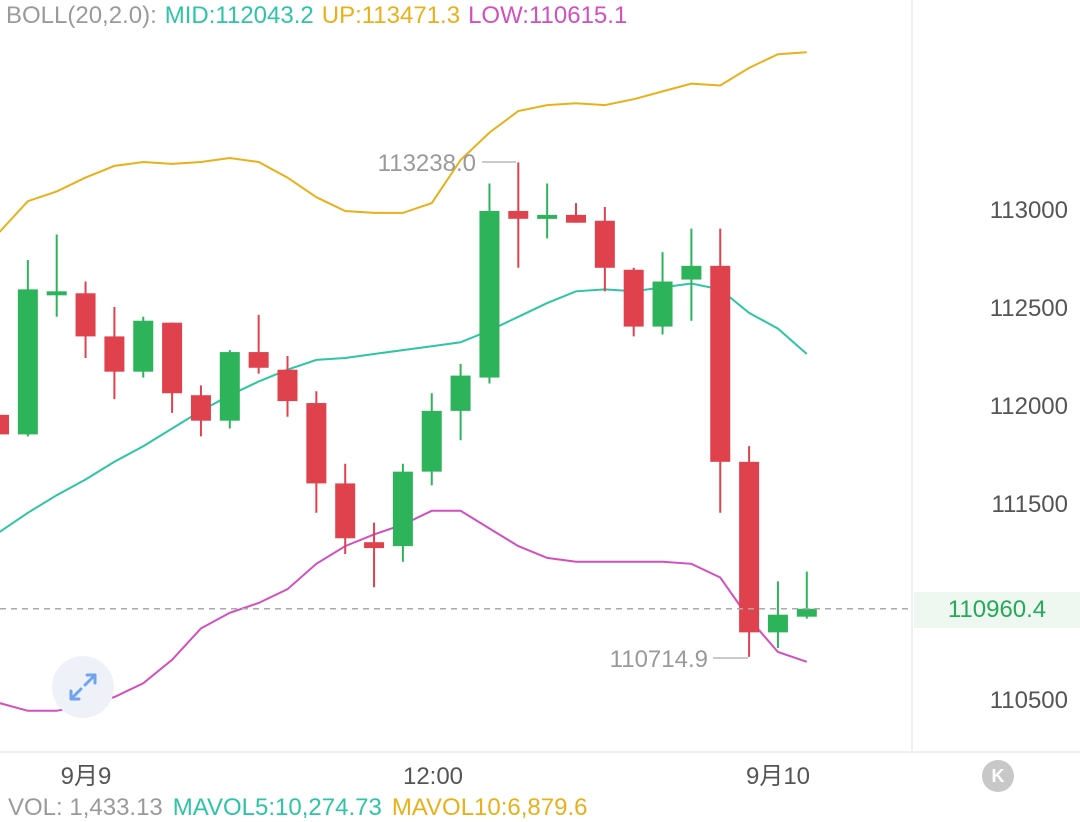 The height and width of the screenshot is (822, 1080). Describe the element at coordinates (86, 776) in the screenshot. I see `time-label: 9月9` at that location.